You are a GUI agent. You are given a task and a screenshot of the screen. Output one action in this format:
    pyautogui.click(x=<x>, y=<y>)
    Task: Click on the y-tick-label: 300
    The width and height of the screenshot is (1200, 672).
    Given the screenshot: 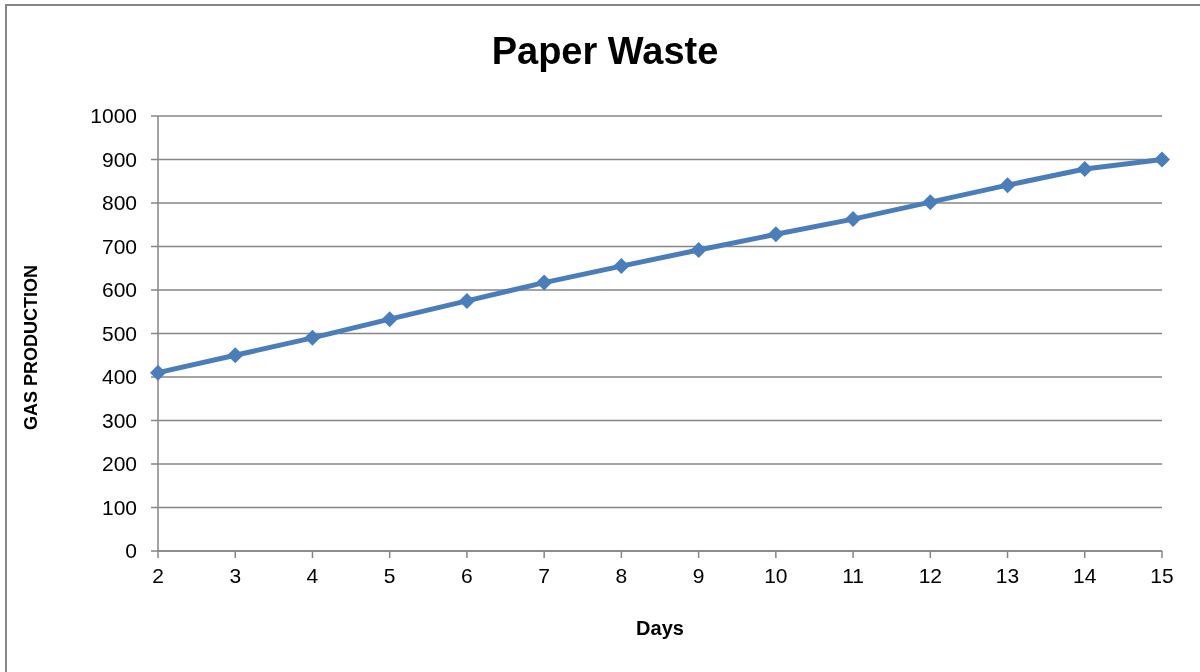 What is the action you would take?
    pyautogui.click(x=119, y=420)
    